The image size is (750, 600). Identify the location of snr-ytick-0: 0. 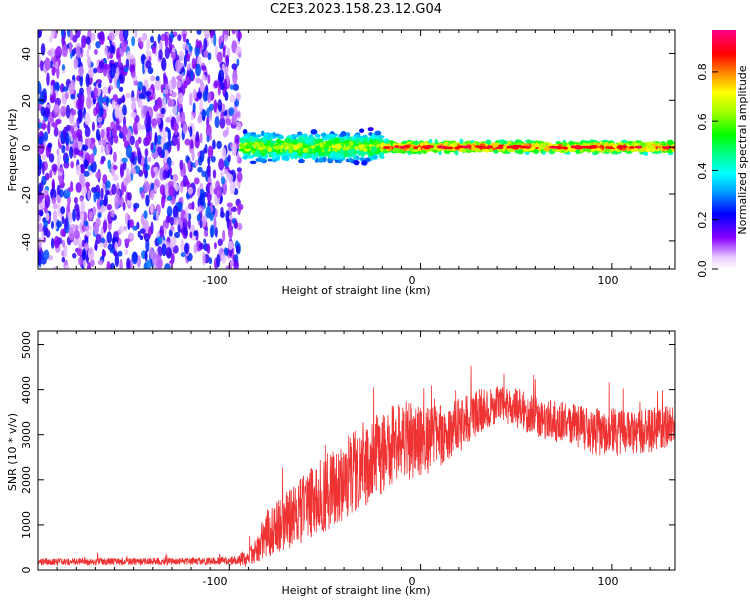
(26, 570).